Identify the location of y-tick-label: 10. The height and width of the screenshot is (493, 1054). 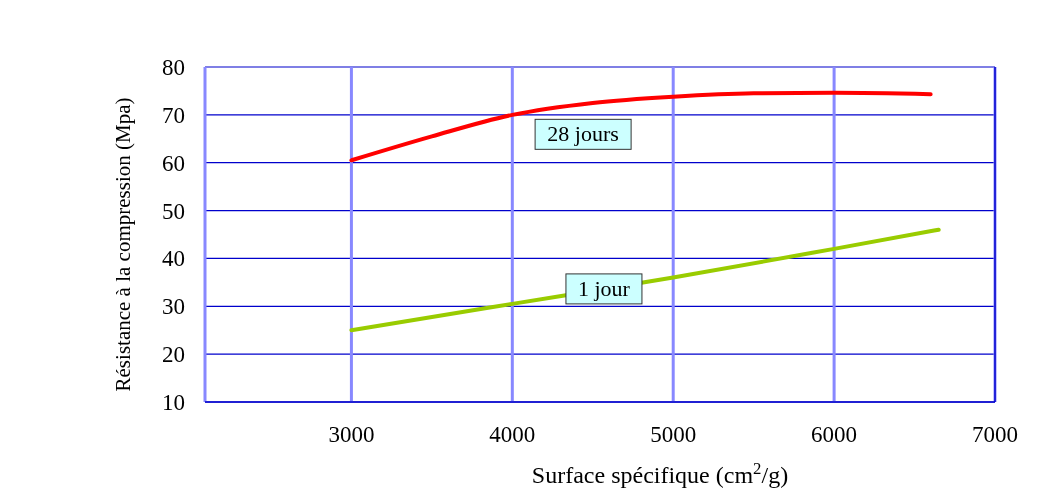
(173, 402).